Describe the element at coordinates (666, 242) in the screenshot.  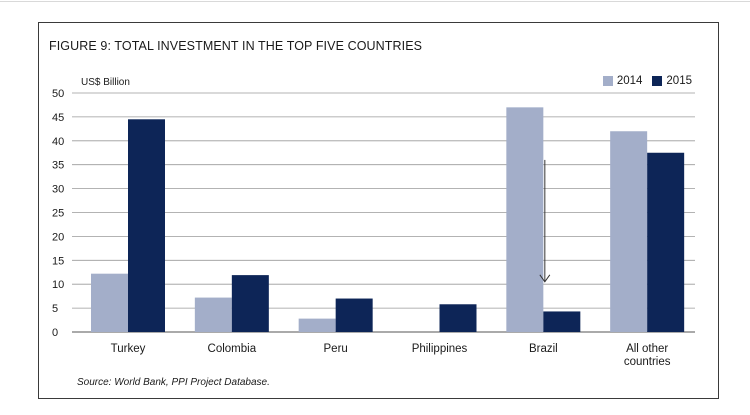
I see `bar-2015-all-other-countries` at that location.